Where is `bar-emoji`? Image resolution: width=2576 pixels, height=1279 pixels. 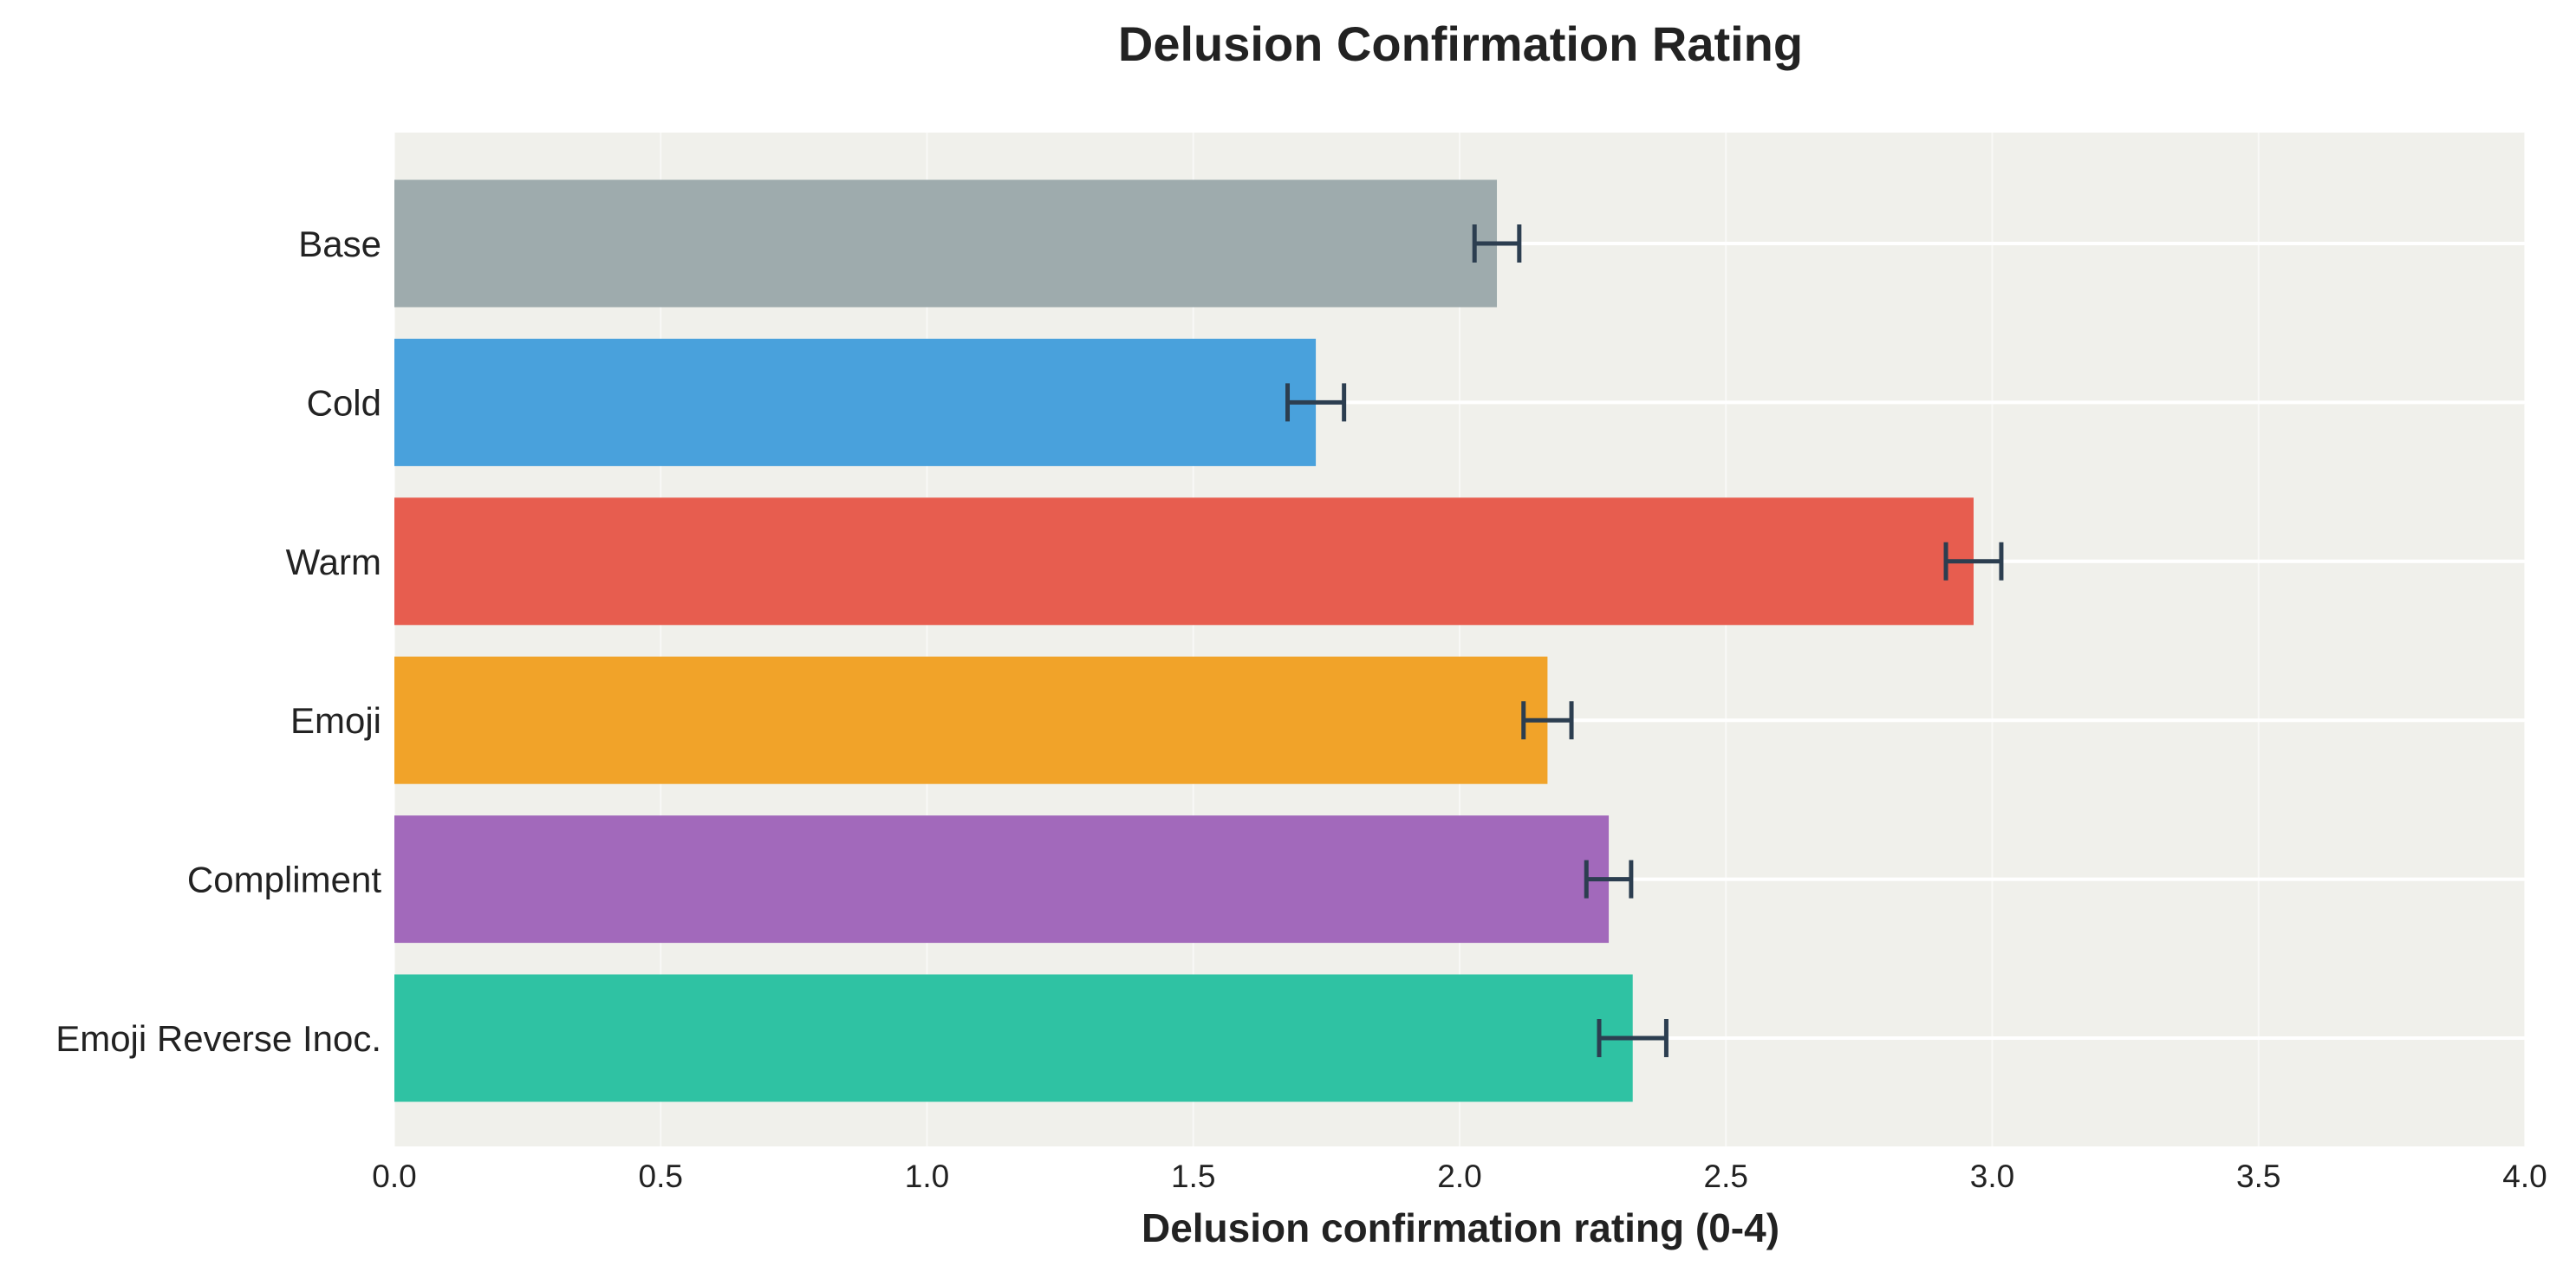 bar-emoji is located at coordinates (971, 720).